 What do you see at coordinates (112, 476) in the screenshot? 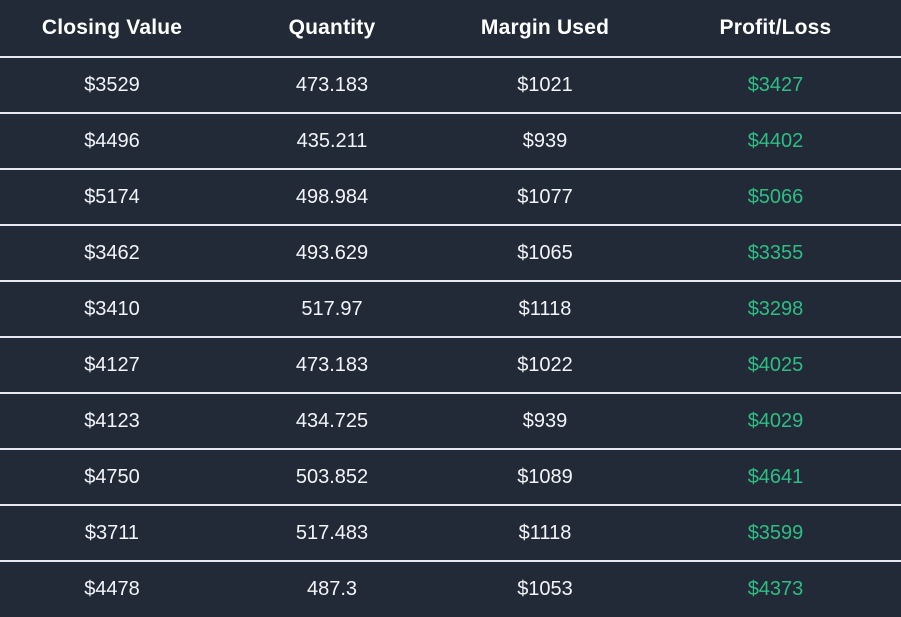
I see `cell-closing-value: $4750` at bounding box center [112, 476].